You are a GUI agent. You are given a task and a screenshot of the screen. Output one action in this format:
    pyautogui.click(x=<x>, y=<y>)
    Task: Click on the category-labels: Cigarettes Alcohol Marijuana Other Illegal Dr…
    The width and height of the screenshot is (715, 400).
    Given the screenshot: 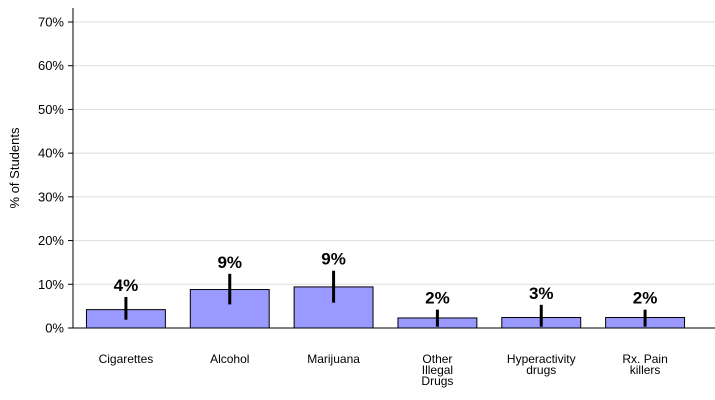 What is the action you would take?
    pyautogui.click(x=383, y=370)
    